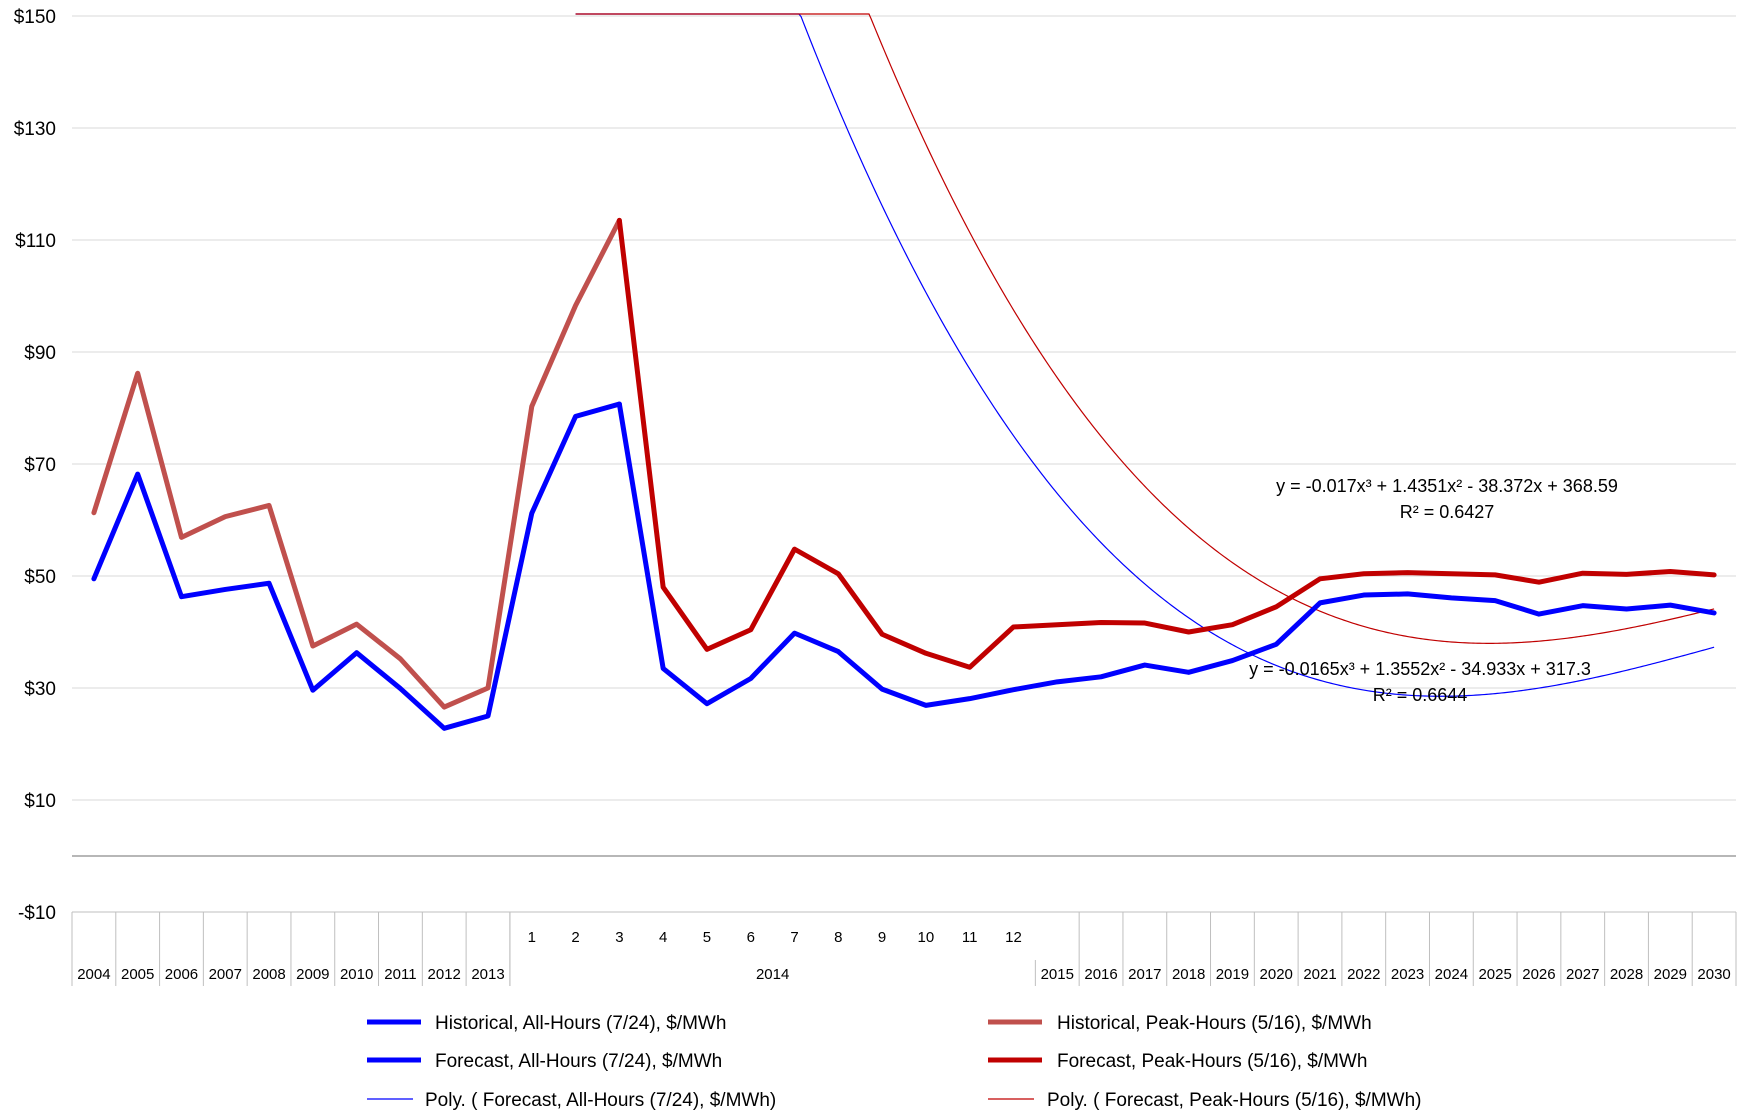  I want to click on x-tick-label-year: 2017, so click(1144, 974).